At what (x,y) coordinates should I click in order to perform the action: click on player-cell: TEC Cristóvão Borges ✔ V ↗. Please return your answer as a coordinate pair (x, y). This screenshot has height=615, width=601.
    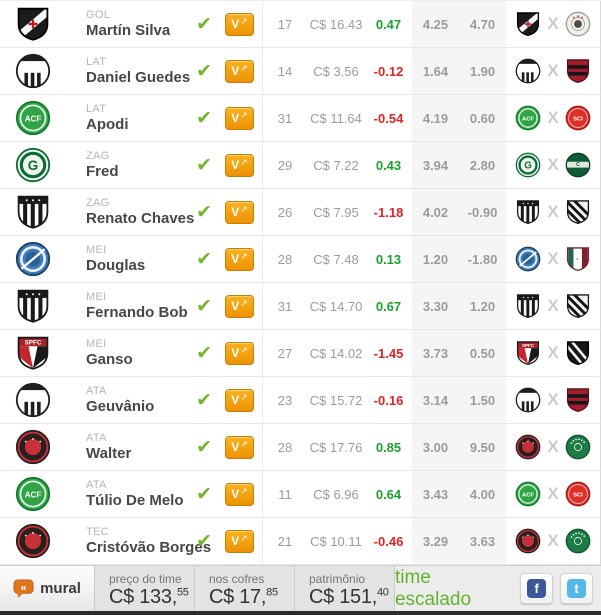
    Looking at the image, I should click on (131, 541).